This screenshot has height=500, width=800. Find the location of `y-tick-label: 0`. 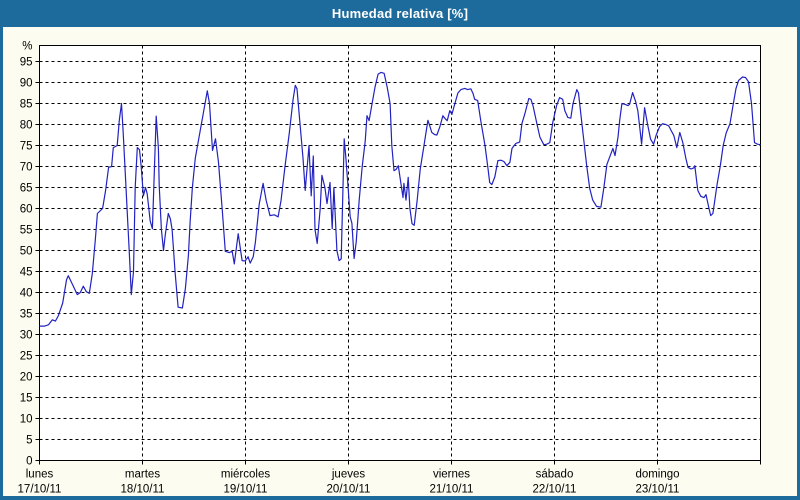

y-tick-label: 0 is located at coordinates (29, 462).